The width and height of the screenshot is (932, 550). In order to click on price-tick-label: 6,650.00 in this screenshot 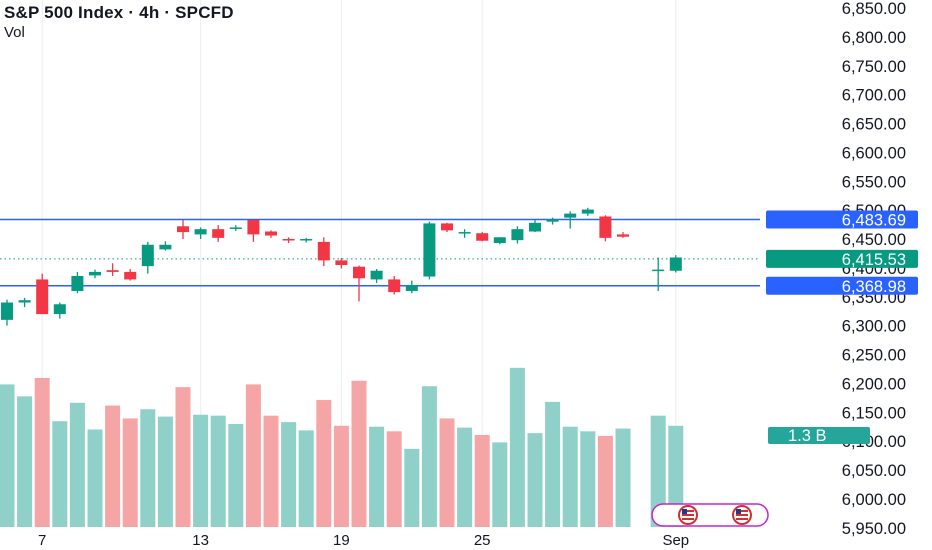, I will do `click(874, 125)`.